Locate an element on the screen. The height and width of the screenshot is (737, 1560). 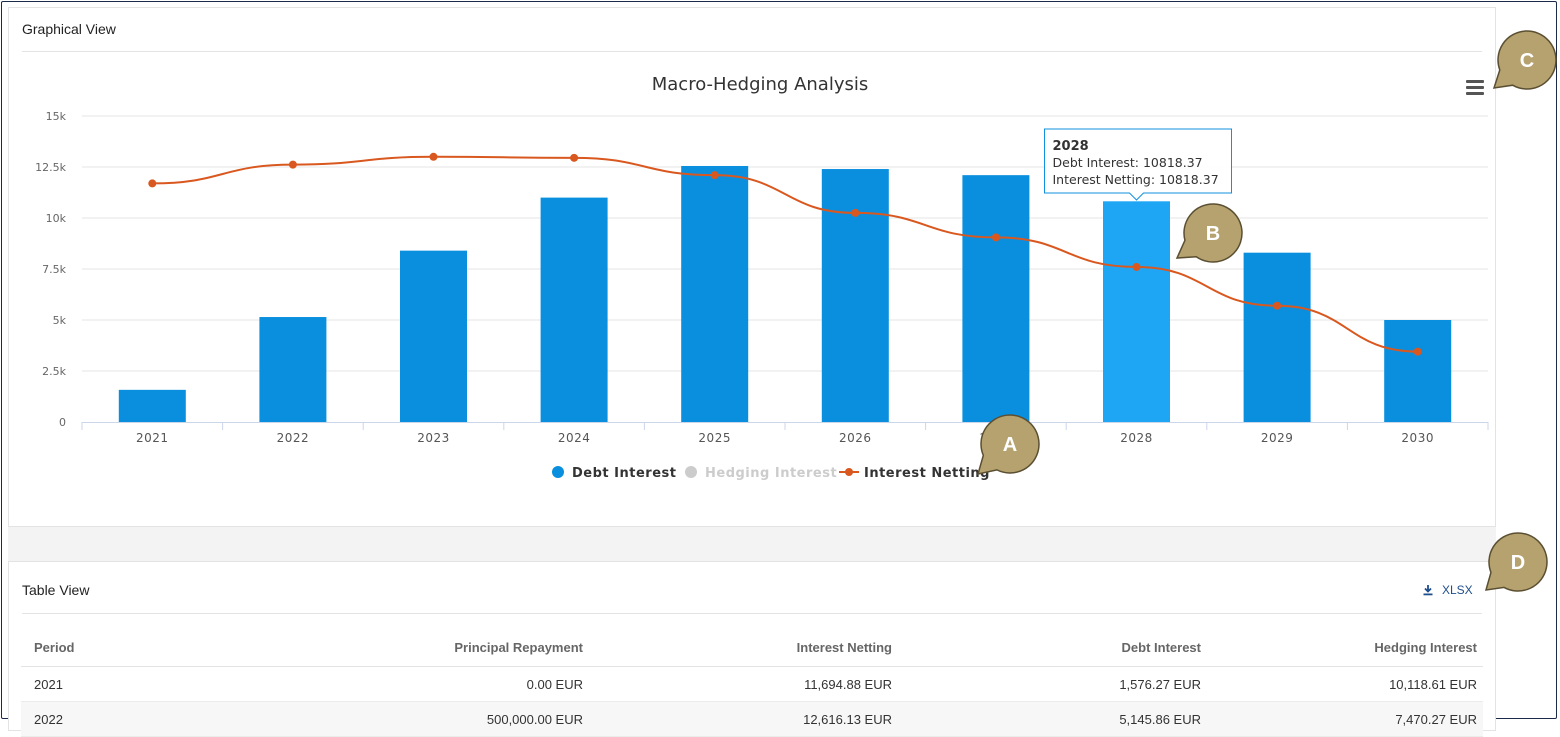
point-interest-netting-2028 is located at coordinates (1136, 266).